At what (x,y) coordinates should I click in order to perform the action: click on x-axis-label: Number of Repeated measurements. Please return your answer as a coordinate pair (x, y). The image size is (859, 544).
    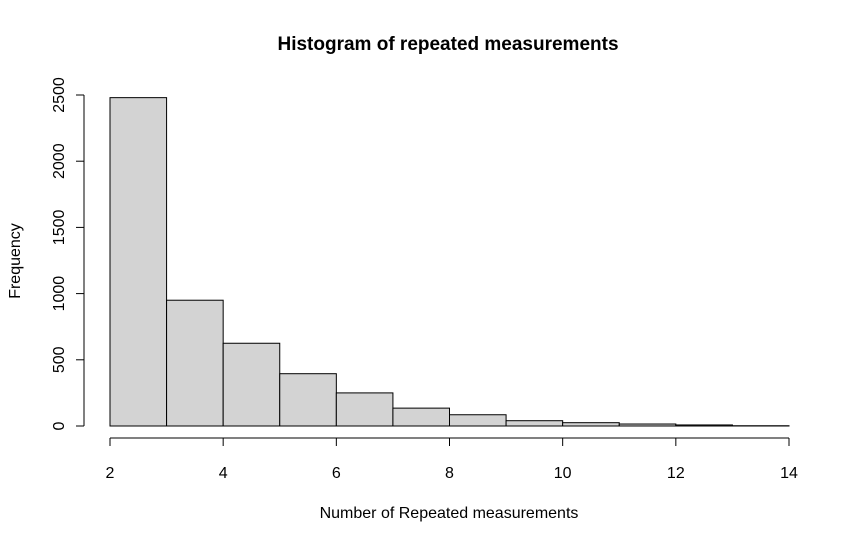
    Looking at the image, I should click on (449, 513).